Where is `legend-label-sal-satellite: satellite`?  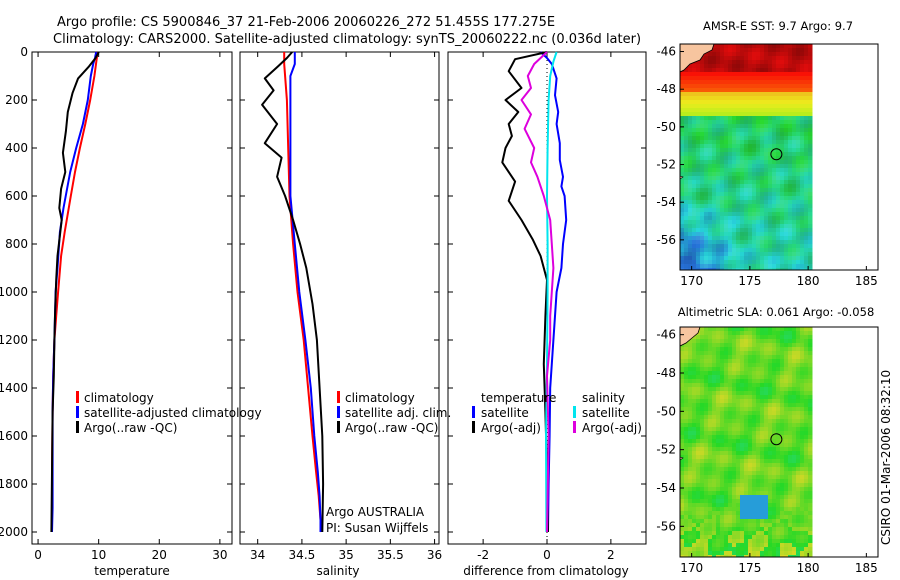 legend-label-sal-satellite: satellite is located at coordinates (606, 413).